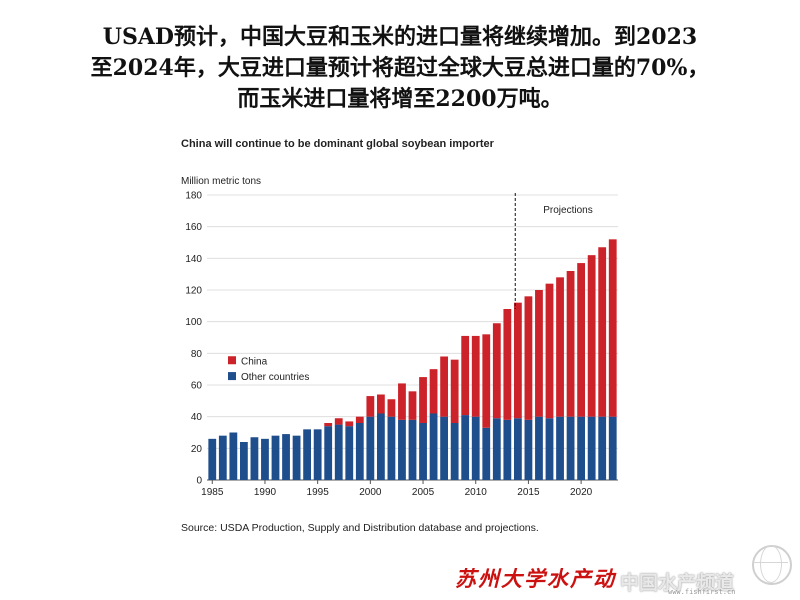 The image size is (800, 600). Describe the element at coordinates (275, 377) in the screenshot. I see `legend-label: Other countries` at that location.